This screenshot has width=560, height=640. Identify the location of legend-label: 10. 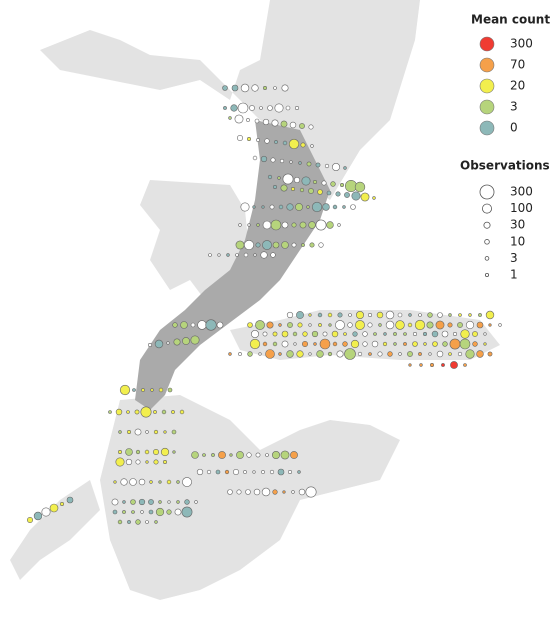
(517, 241).